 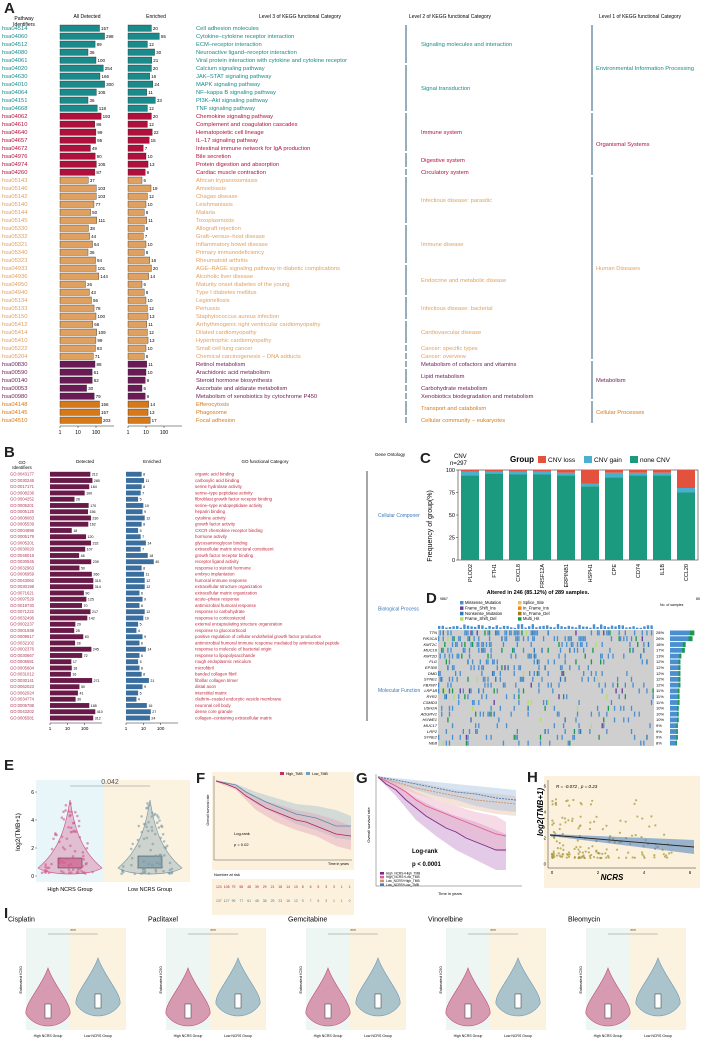 I want to click on kegg-row: hsa04510 203 17 Focal adhesion, so click(x=118, y=420).